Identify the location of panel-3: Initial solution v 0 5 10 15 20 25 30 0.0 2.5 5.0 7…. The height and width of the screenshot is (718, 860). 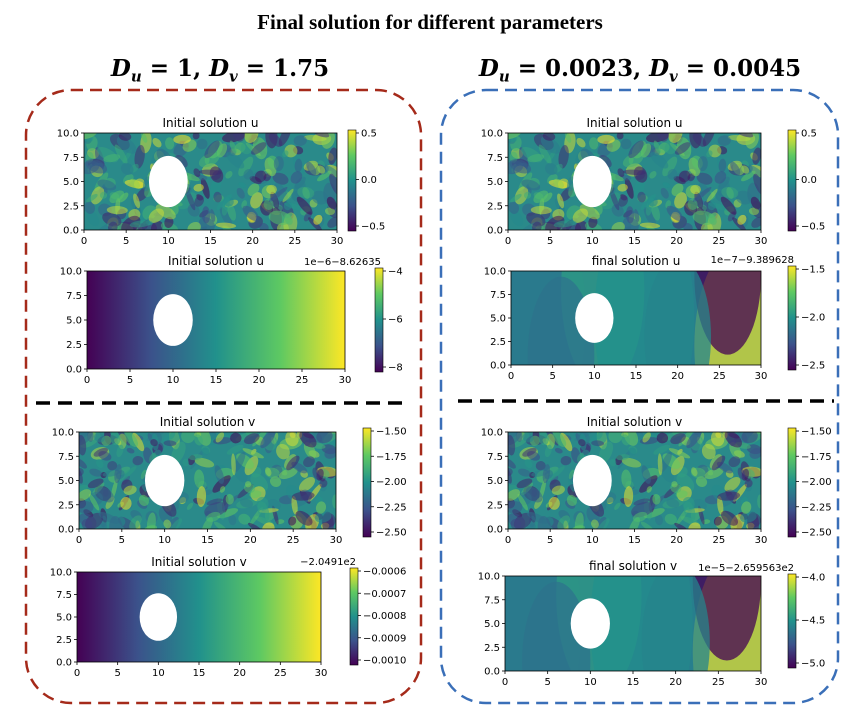
(229, 480).